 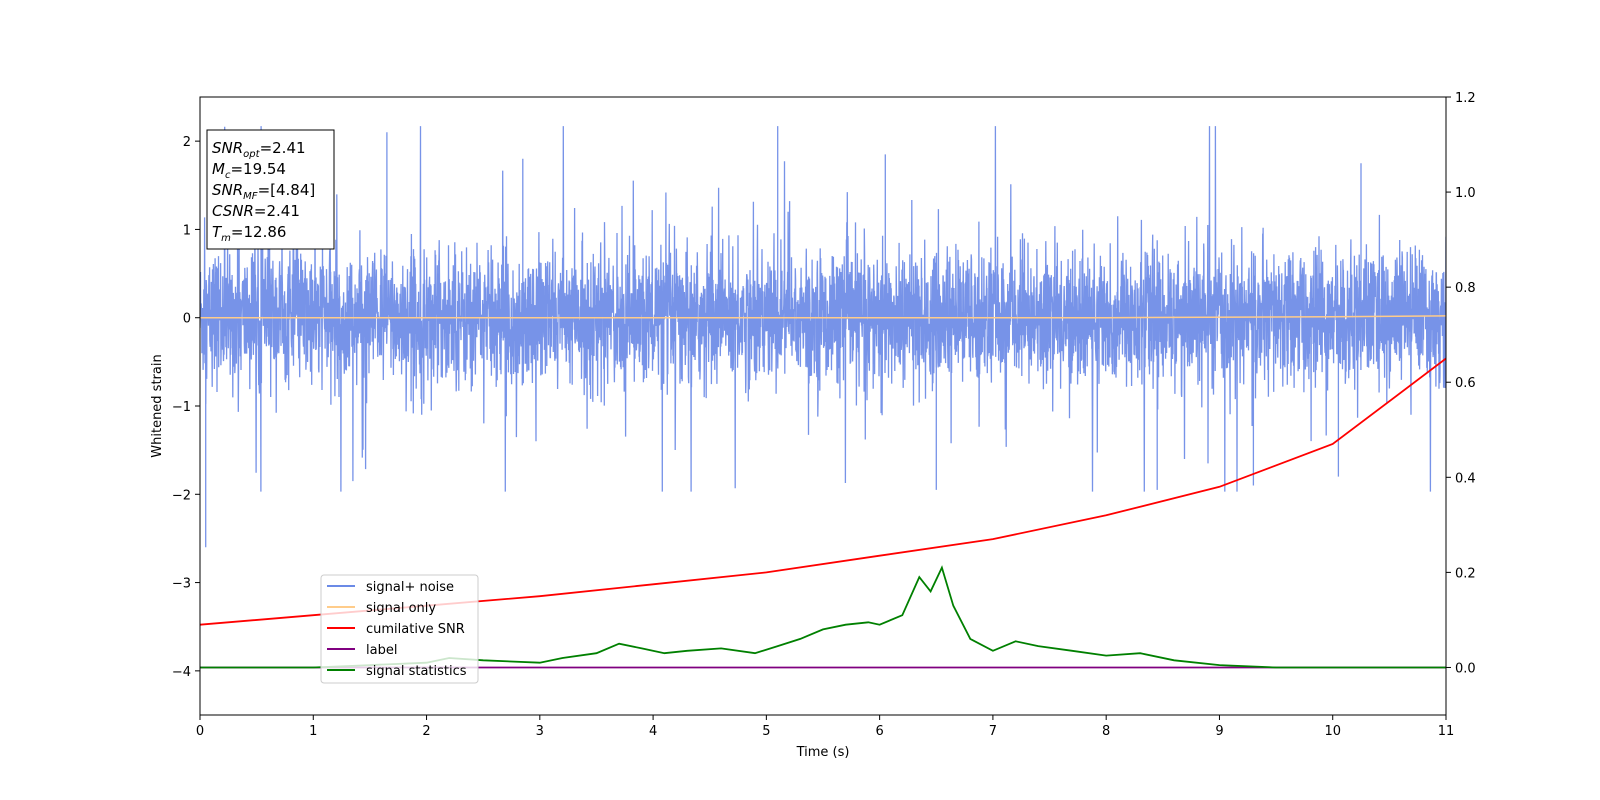 What do you see at coordinates (825, 727) in the screenshot?
I see `x-axis-ticks: 0 1 2 3 4 5 6 7 8 9 10 11` at bounding box center [825, 727].